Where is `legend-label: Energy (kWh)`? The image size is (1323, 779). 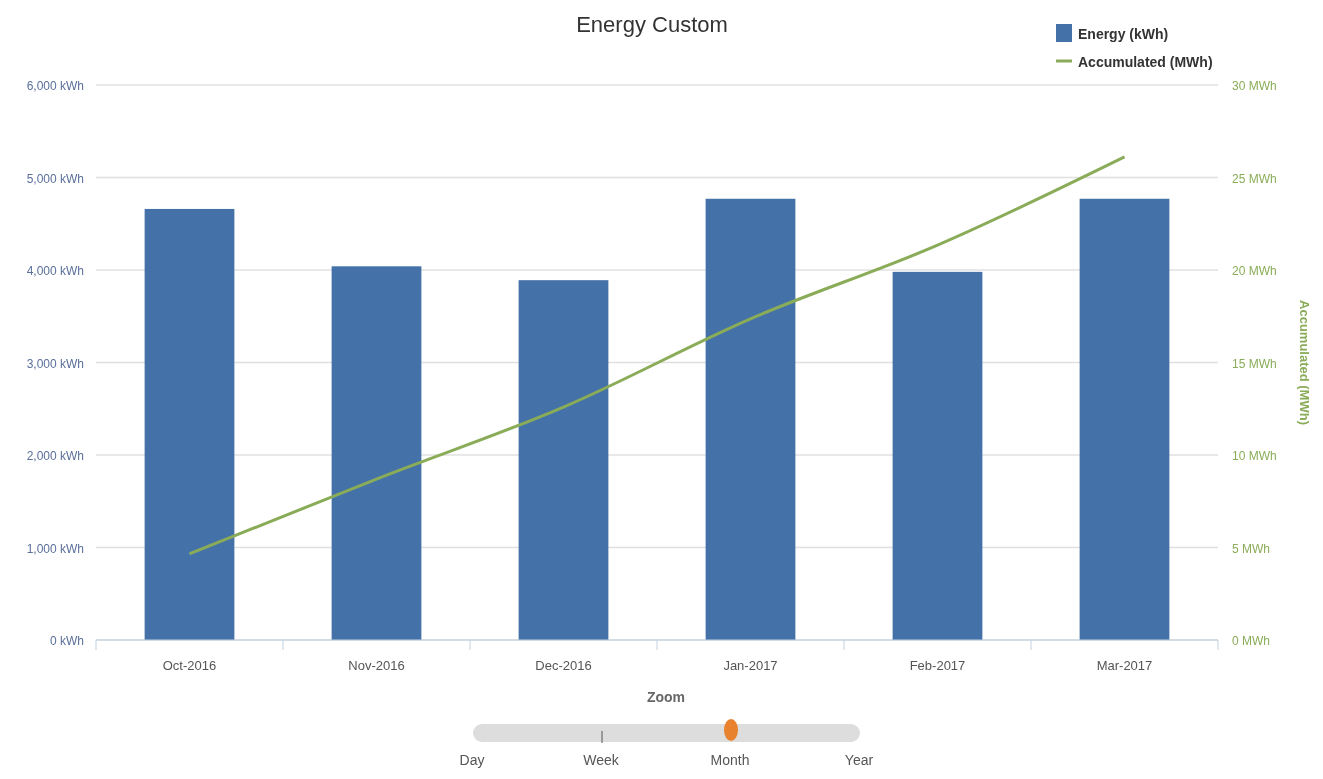 legend-label: Energy (kWh) is located at coordinates (1123, 34).